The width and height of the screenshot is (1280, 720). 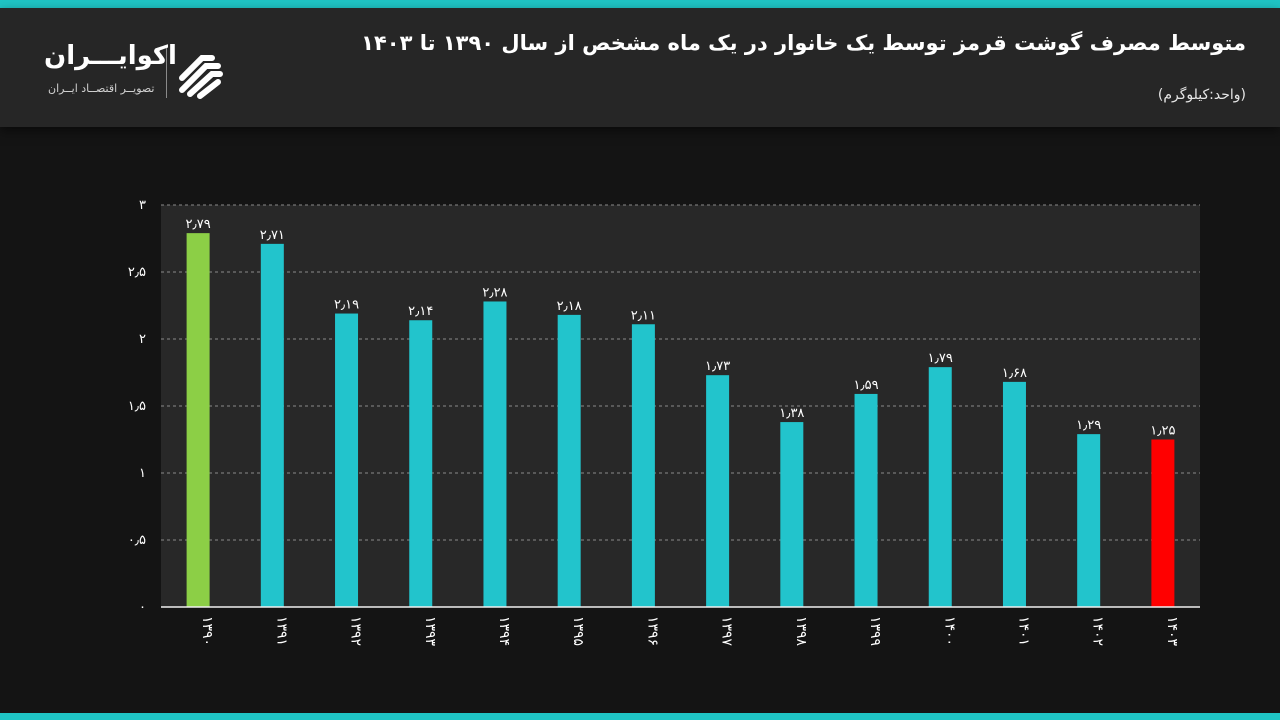 What do you see at coordinates (198, 224) in the screenshot?
I see `bar-value-label: ۲٫۷۹` at bounding box center [198, 224].